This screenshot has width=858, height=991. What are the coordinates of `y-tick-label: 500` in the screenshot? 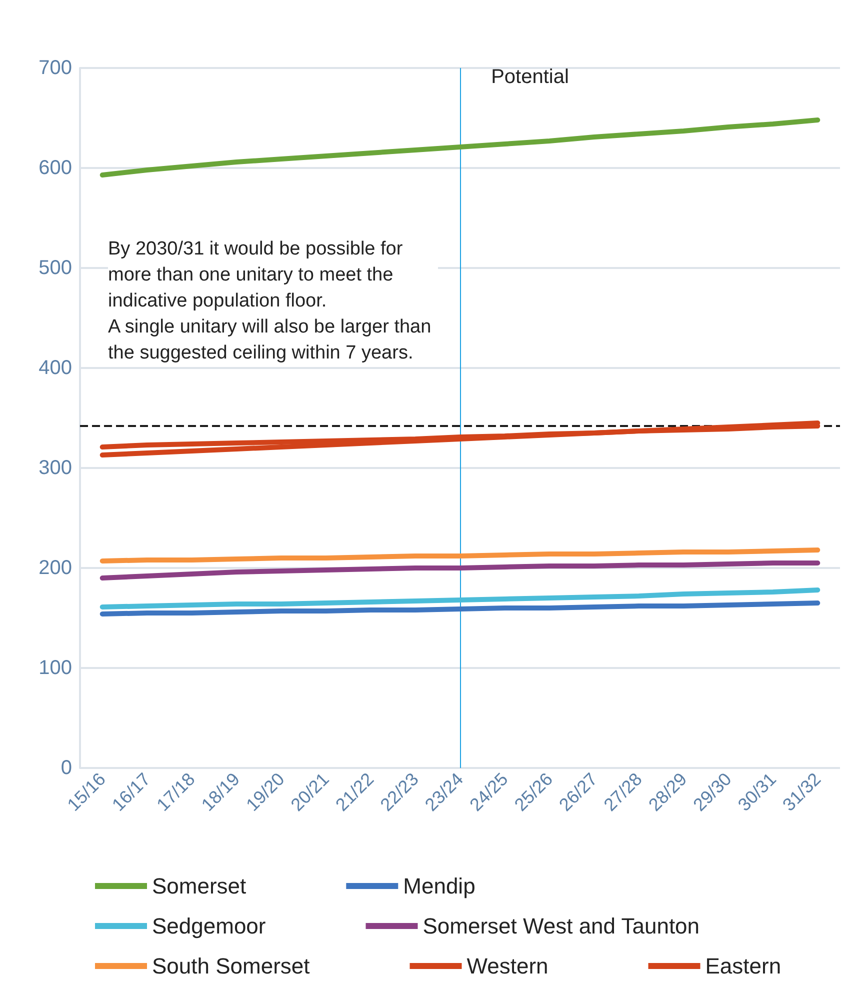 It's located at (55, 268).